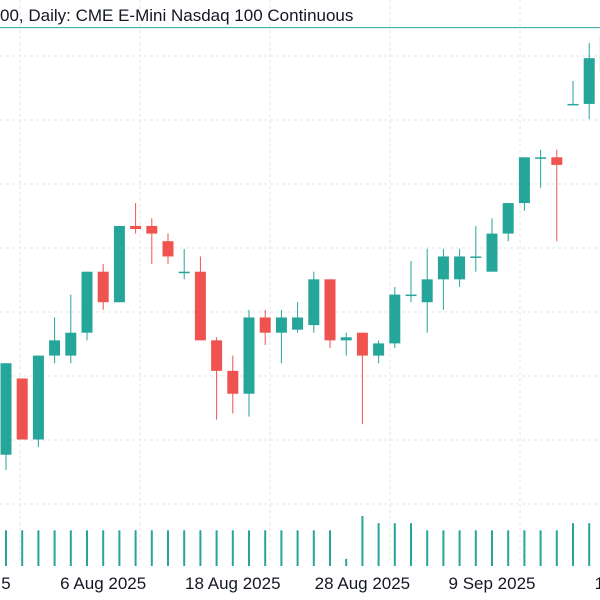 Image resolution: width=600 pixels, height=600 pixels. What do you see at coordinates (597, 583) in the screenshot?
I see `x-tick-label: 19 Sep` at bounding box center [597, 583].